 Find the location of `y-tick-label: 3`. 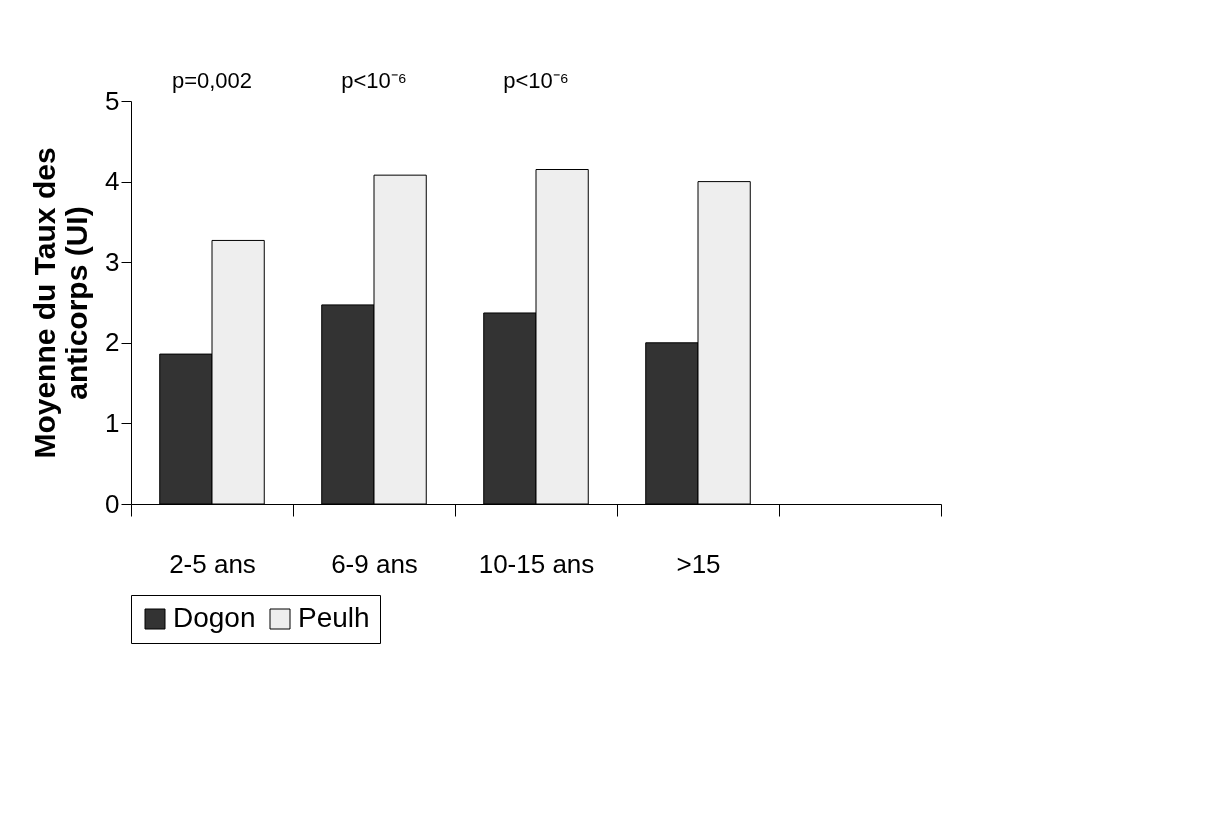

y-tick-label: 3 is located at coordinates (112, 261).